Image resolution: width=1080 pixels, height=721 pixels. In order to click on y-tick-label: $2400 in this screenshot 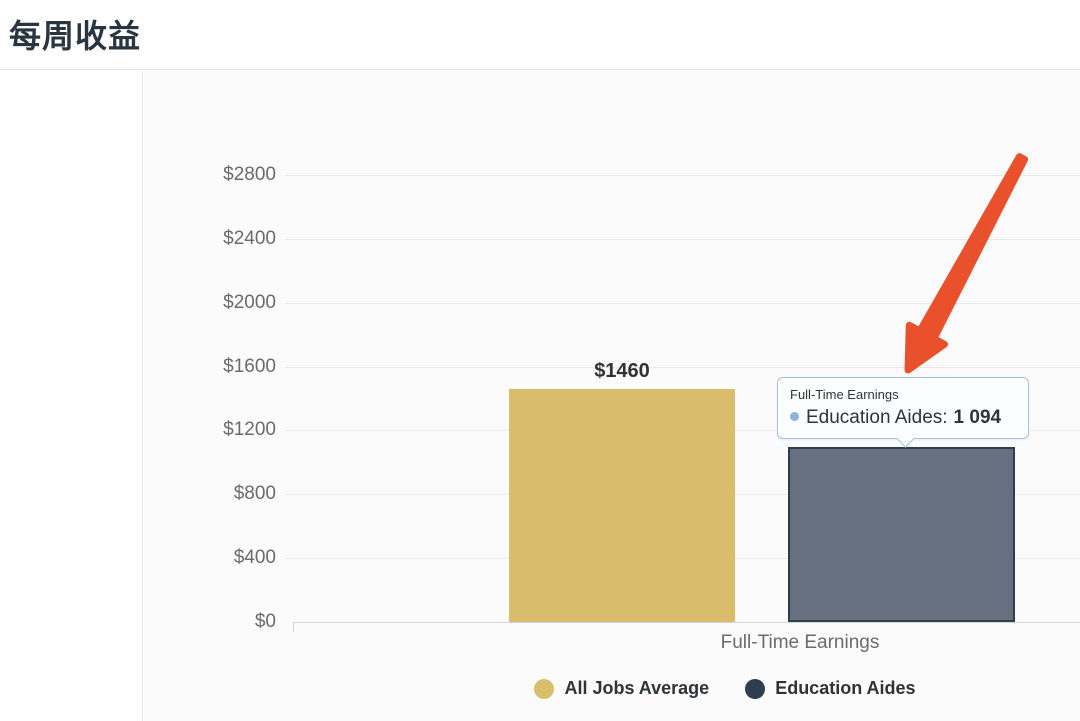, I will do `click(249, 238)`.